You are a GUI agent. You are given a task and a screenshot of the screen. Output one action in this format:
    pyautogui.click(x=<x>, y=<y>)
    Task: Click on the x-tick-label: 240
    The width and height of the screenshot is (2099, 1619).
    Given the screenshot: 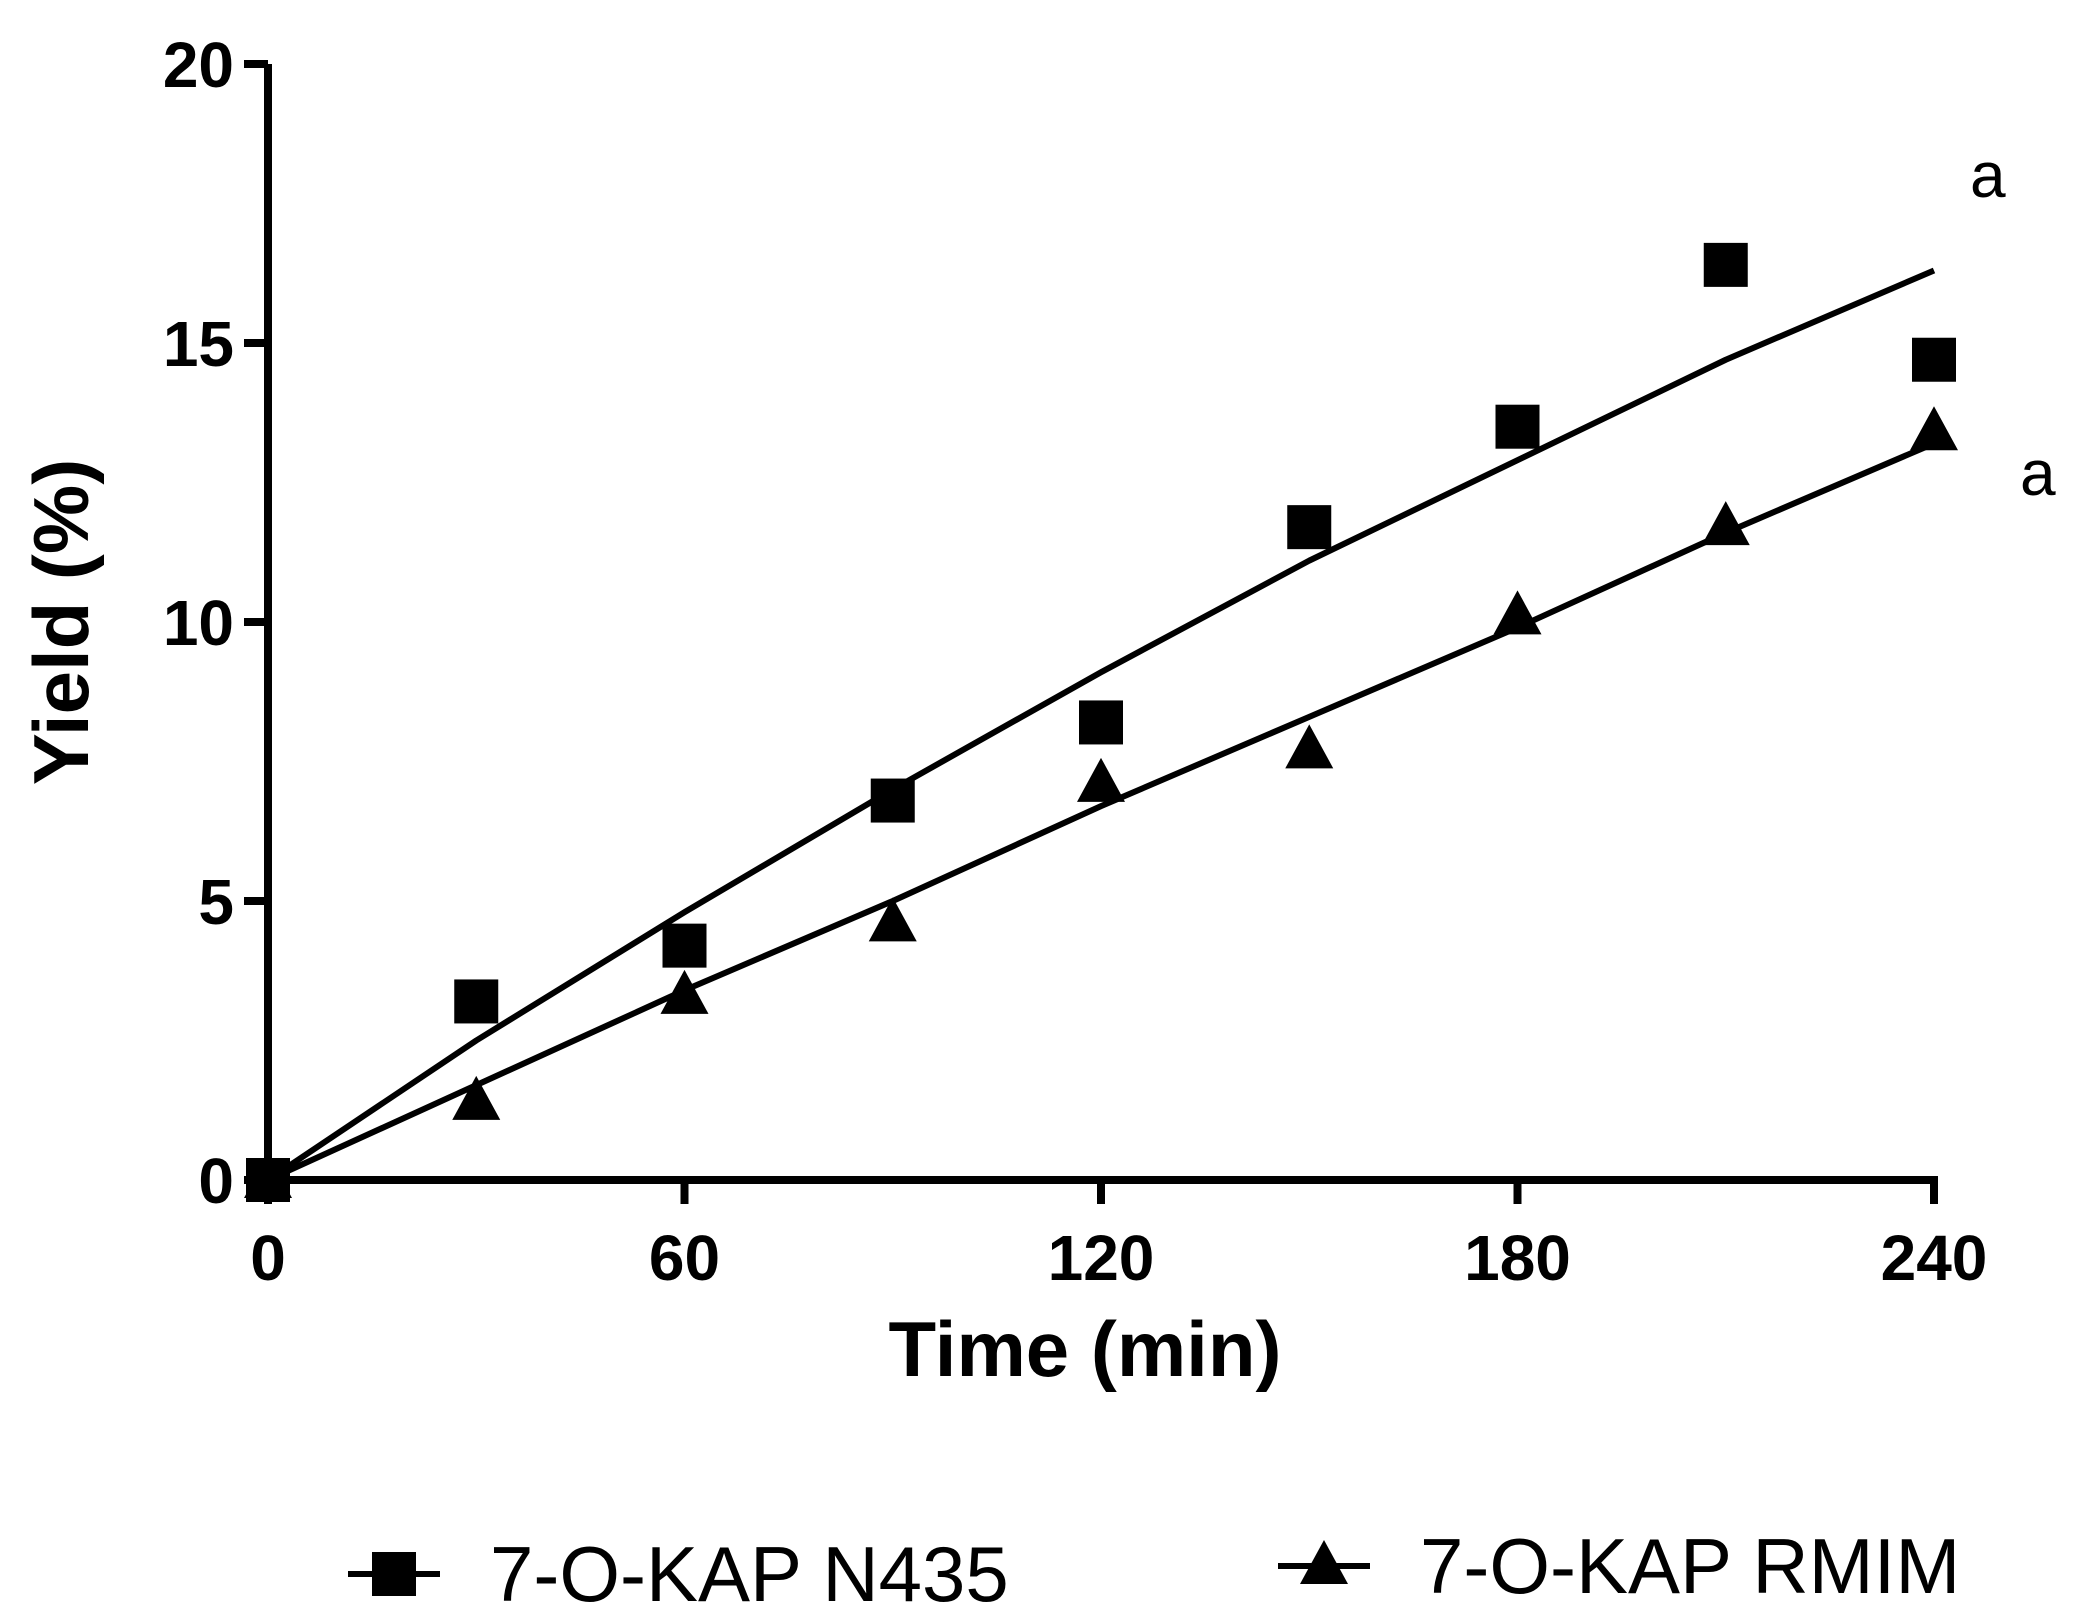 What is the action you would take?
    pyautogui.click(x=1934, y=1258)
    